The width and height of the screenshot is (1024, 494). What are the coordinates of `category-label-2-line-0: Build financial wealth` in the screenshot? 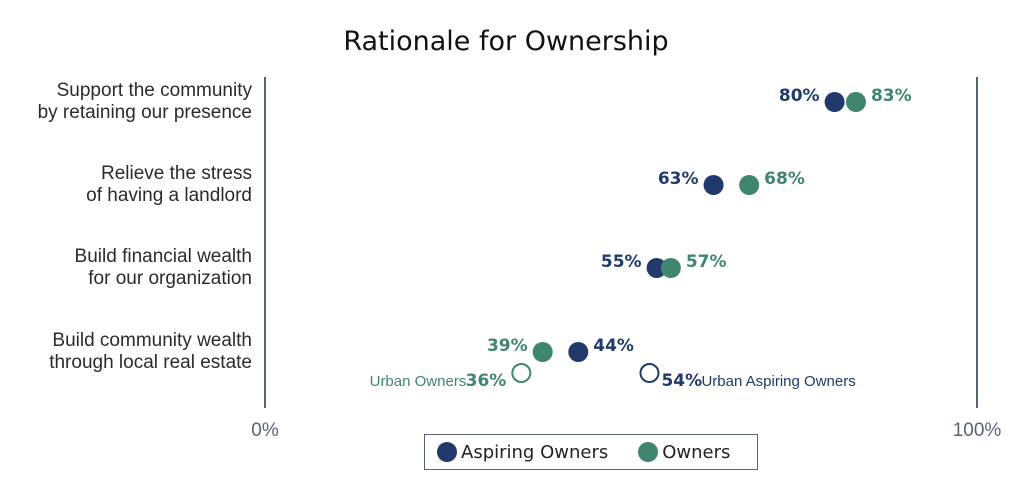 It's located at (163, 256).